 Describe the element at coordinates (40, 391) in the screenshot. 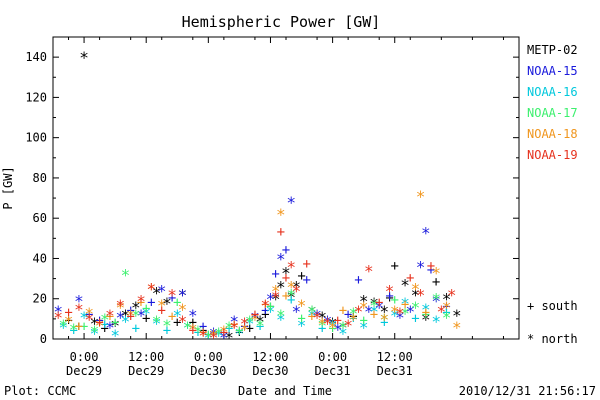

I see `plot-credit: Plot: CCMC` at that location.